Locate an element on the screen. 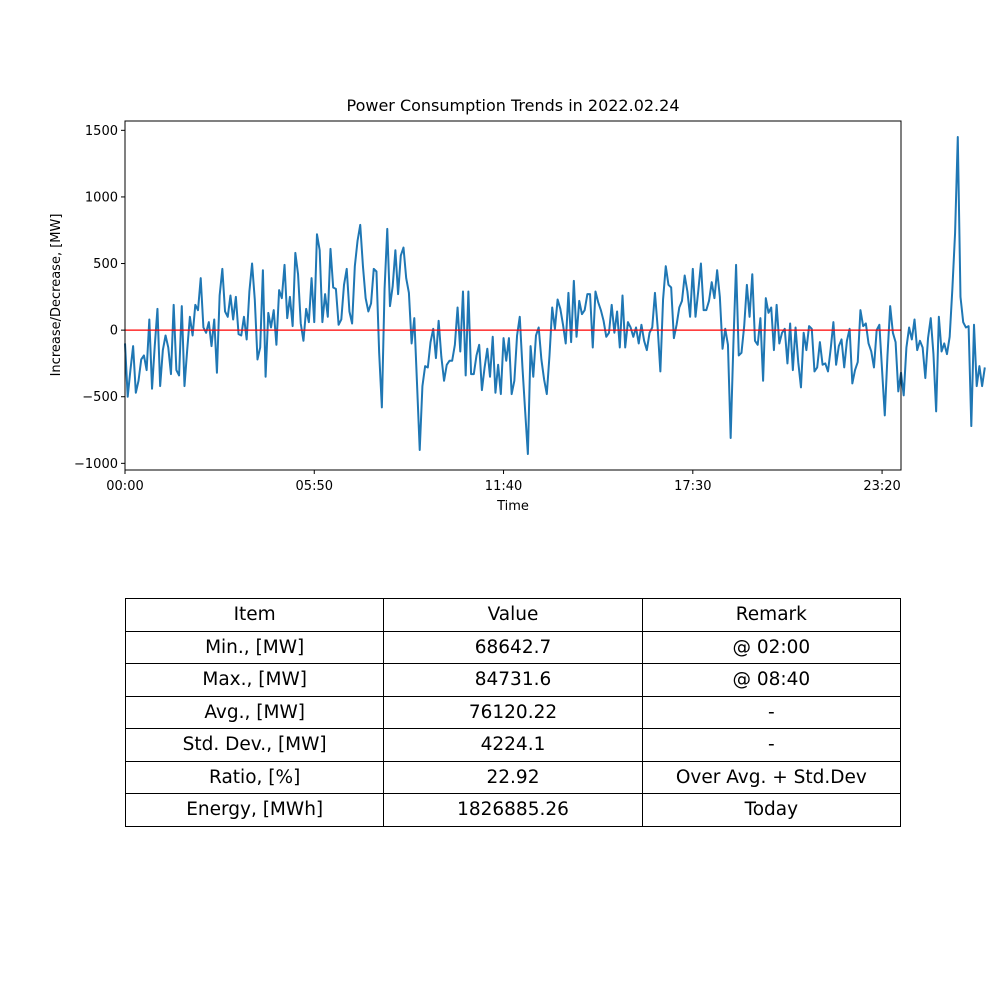 The width and height of the screenshot is (1000, 1000). cell-item: Max., [MW] is located at coordinates (254, 680).